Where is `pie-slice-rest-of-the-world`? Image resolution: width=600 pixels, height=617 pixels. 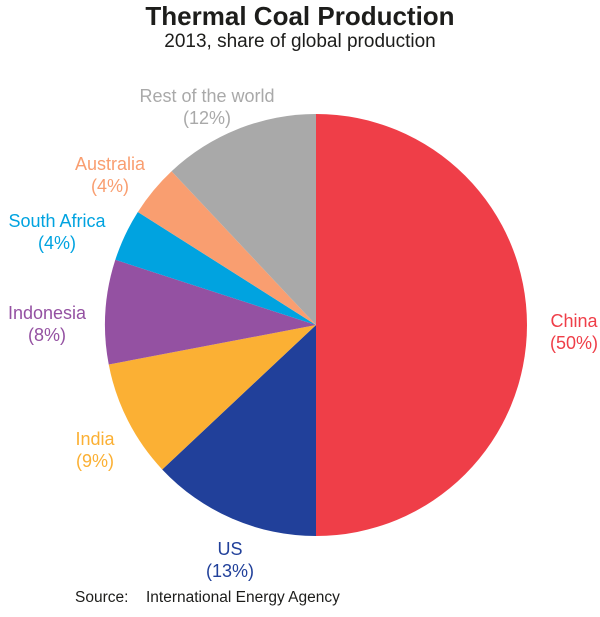 pie-slice-rest-of-the-world is located at coordinates (243, 219).